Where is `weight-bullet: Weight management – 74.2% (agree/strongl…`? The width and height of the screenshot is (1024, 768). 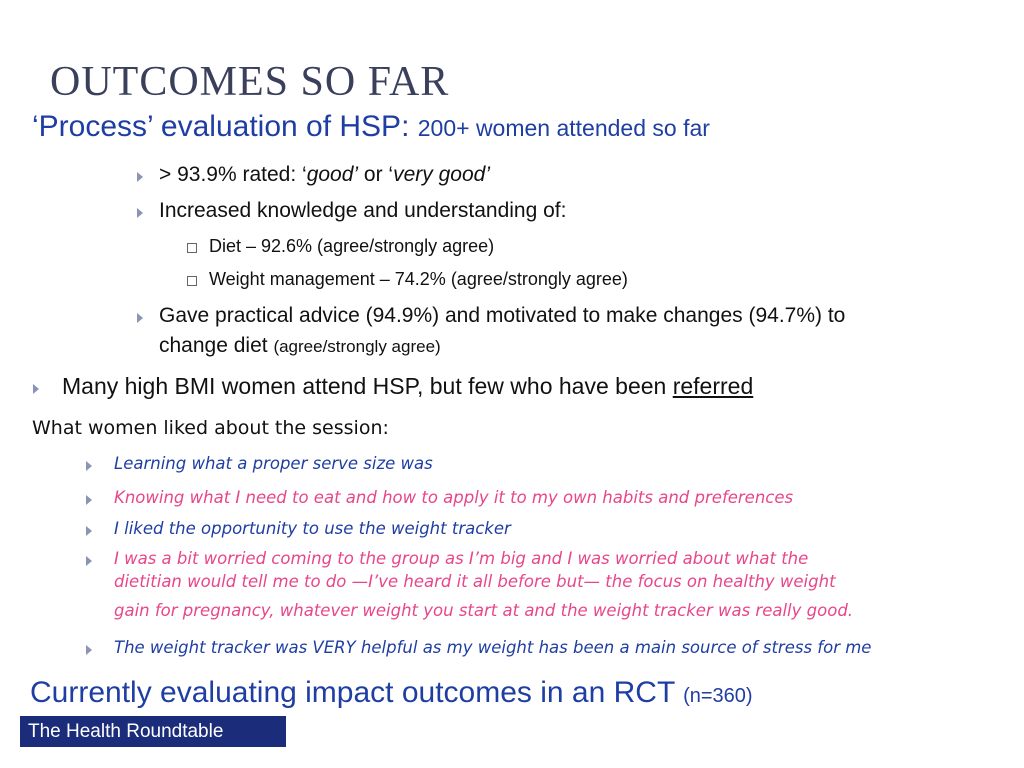
weight-bullet: Weight management – 74.2% (agree/strongl… is located at coordinates (418, 279).